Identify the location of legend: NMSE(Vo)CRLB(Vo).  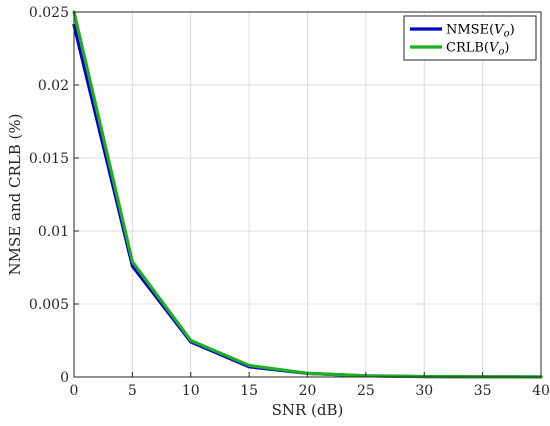
(470, 38).